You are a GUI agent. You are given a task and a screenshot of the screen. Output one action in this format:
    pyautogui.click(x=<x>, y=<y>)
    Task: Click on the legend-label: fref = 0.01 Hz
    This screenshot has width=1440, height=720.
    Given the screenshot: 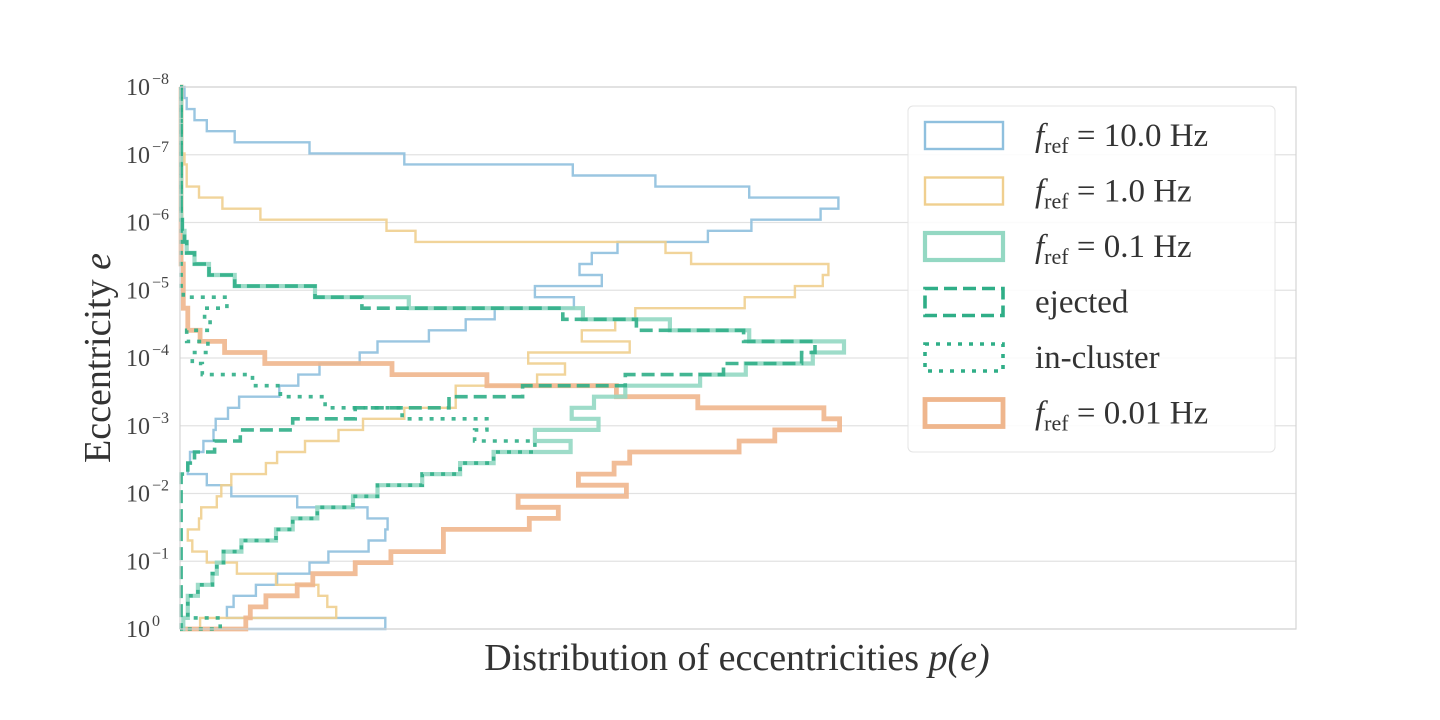 What is the action you would take?
    pyautogui.click(x=1121, y=416)
    